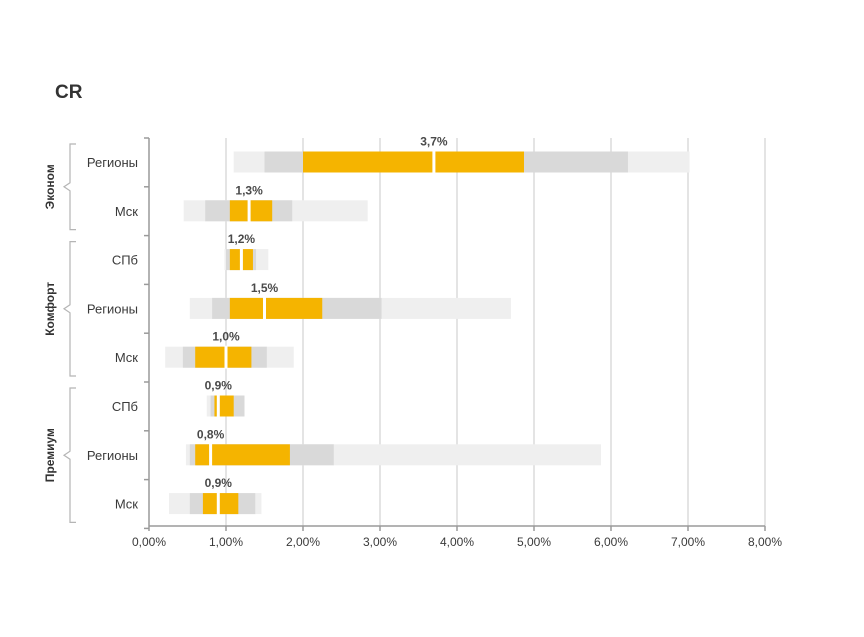  What do you see at coordinates (226, 542) in the screenshot?
I see `x-tick-label: 1,00%` at bounding box center [226, 542].